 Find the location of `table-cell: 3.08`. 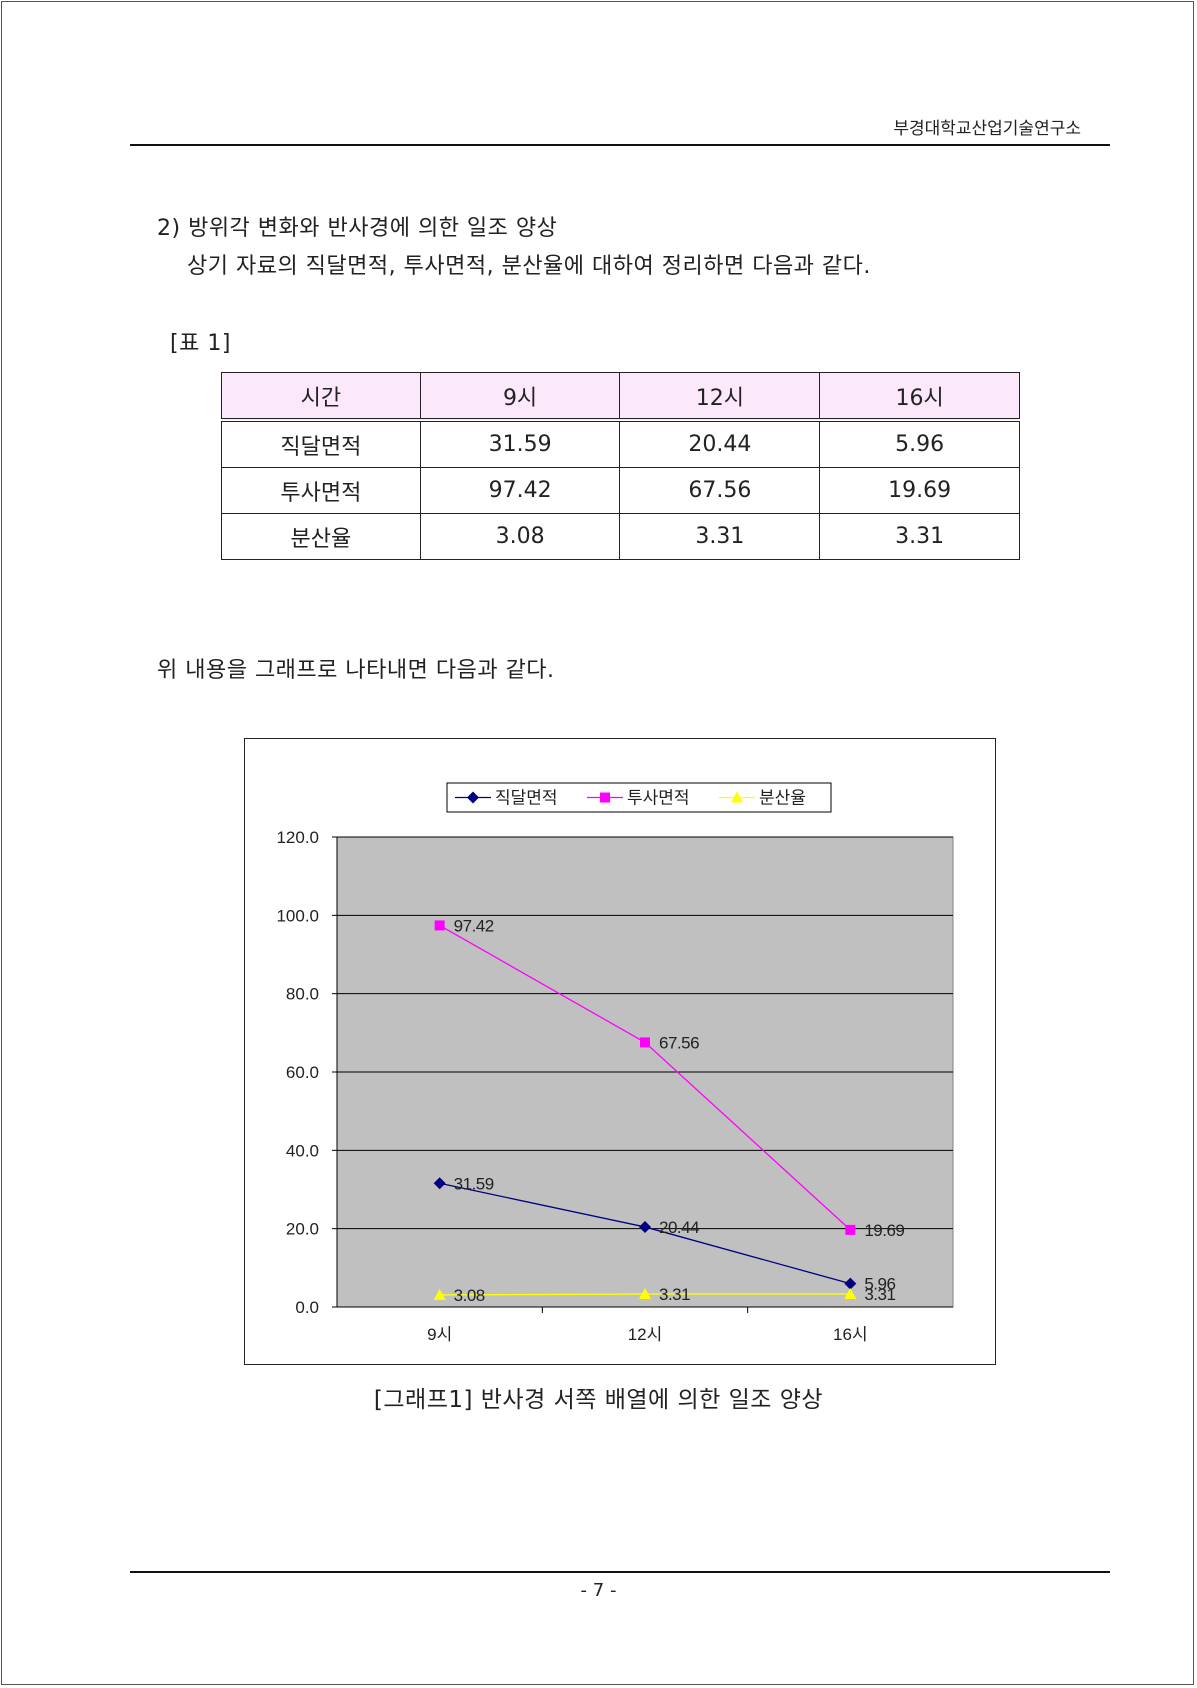

table-cell: 3.08 is located at coordinates (520, 536).